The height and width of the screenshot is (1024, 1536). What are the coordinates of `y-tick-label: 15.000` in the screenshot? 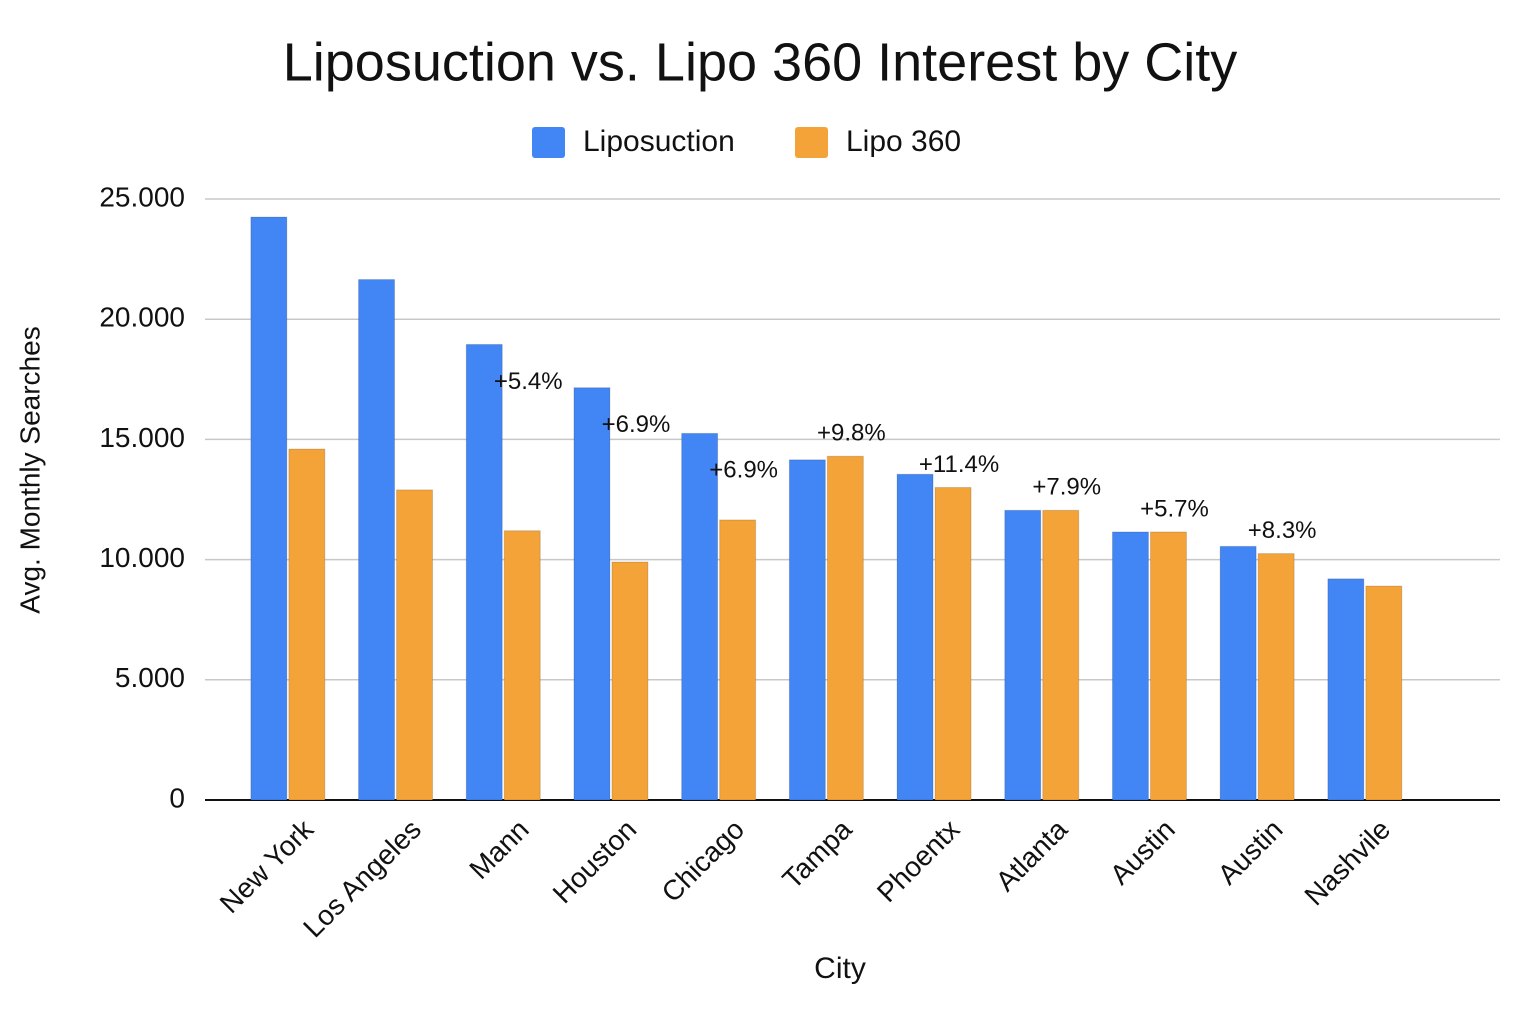 It's located at (142, 437).